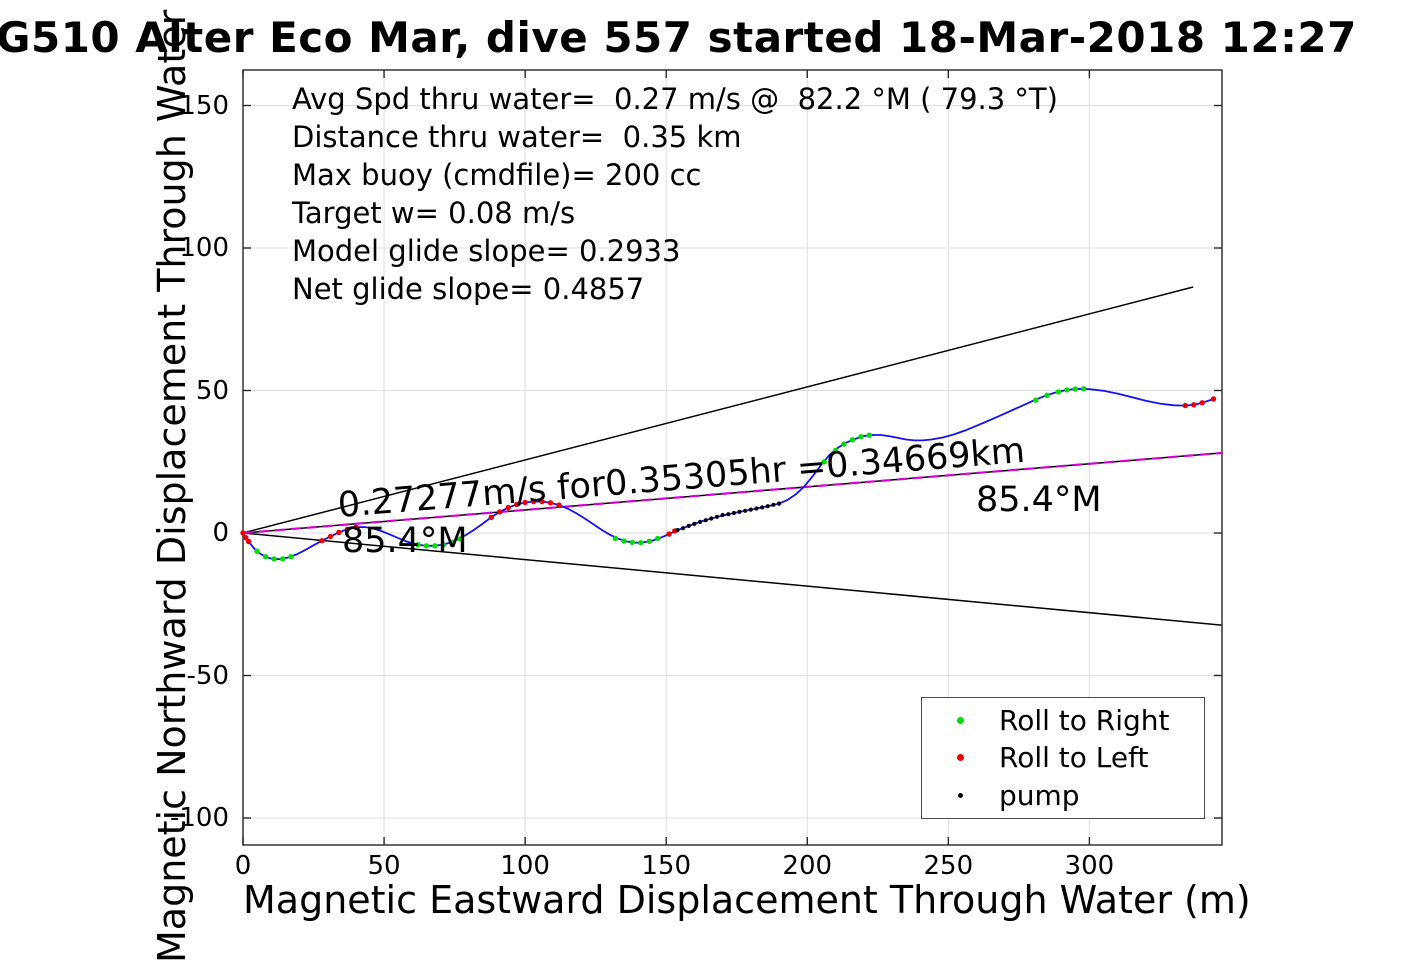  I want to click on legend-label: pump, so click(1039, 795).